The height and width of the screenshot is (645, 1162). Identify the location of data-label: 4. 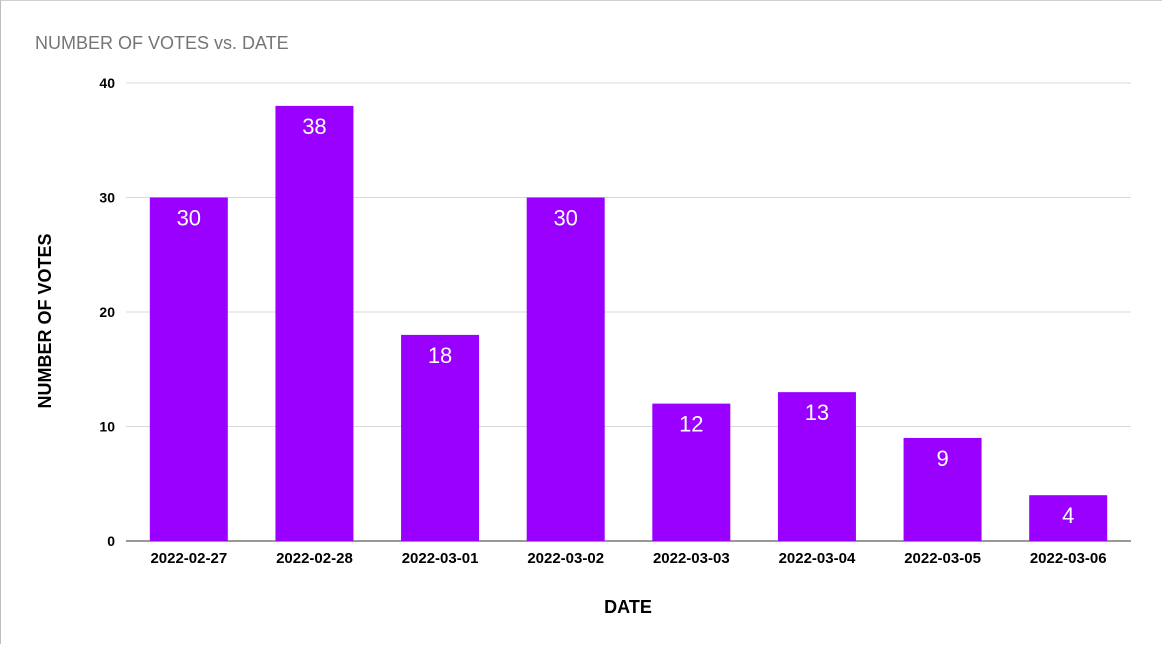
(1068, 515).